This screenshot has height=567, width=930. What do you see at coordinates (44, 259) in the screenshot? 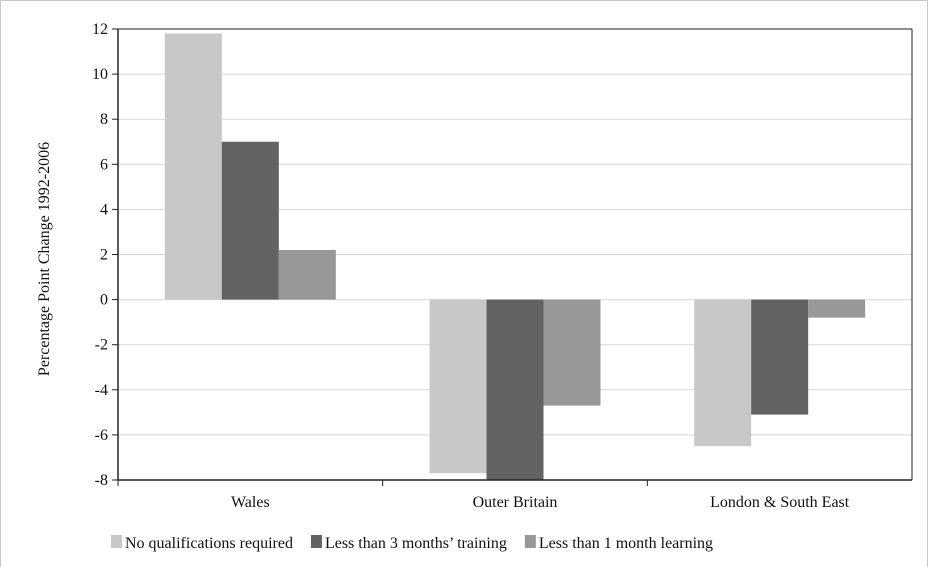
I see `y-axis-label: Percentage Point Change 1992-2006` at bounding box center [44, 259].